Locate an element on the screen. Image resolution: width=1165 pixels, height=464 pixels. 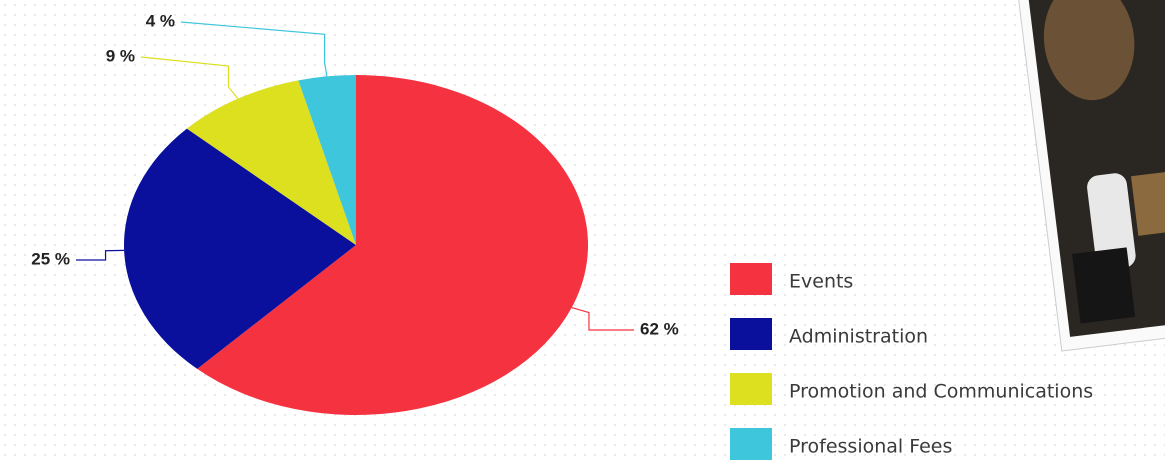
legend-label: Promotion and Communications is located at coordinates (941, 392).